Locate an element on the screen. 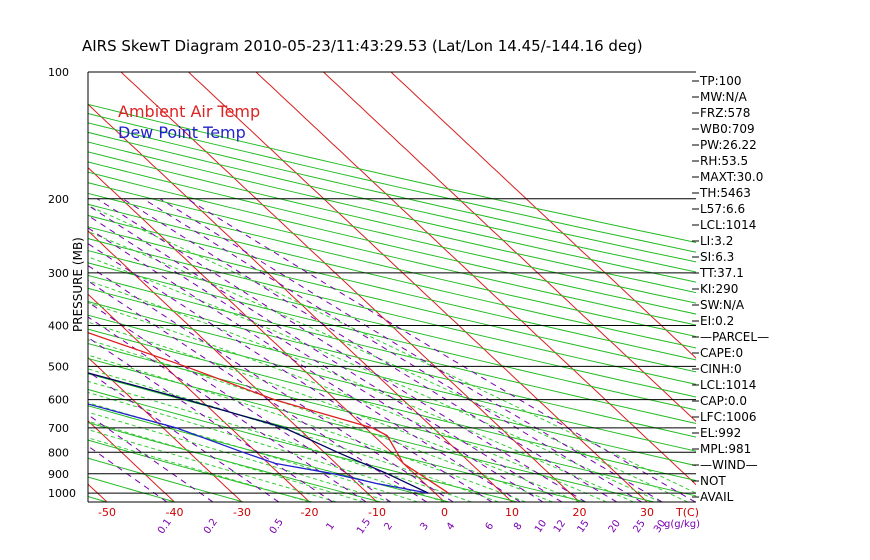 The image size is (870, 560). pressure-tick-label: 600 is located at coordinates (58, 400).